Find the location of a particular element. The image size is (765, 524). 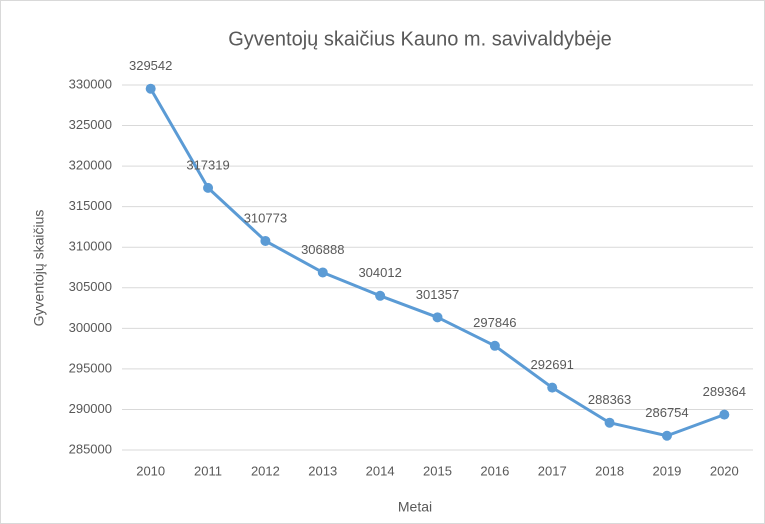

x-tick-label: 2014 is located at coordinates (380, 470).